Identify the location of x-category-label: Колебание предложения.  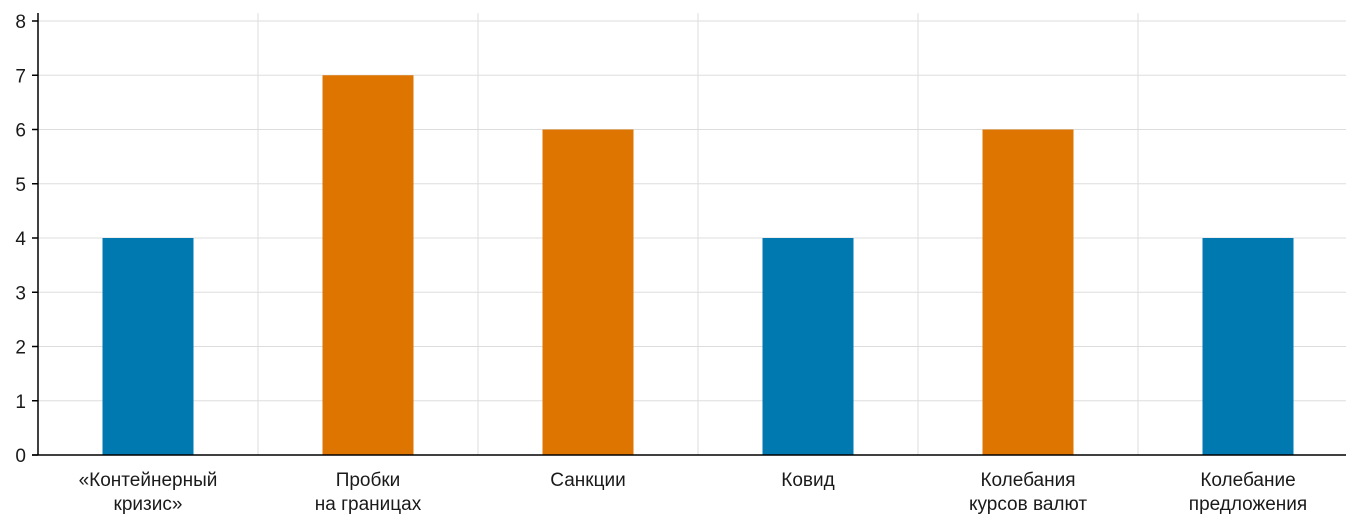
(1248, 492).